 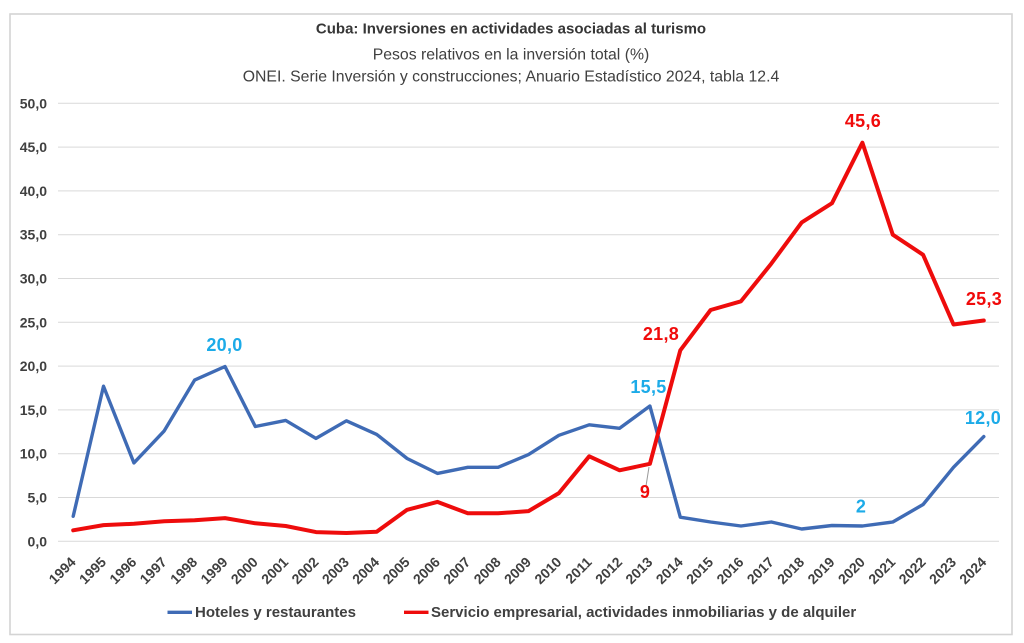 What do you see at coordinates (33, 322) in the screenshot?
I see `svg-text: 25,0` at bounding box center [33, 322].